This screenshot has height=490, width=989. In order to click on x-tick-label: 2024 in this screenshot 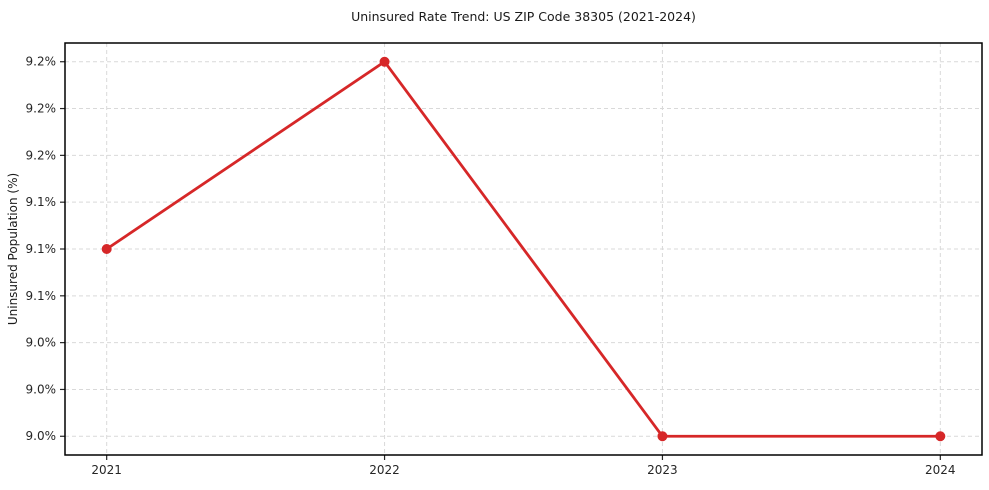, I will do `click(940, 470)`.